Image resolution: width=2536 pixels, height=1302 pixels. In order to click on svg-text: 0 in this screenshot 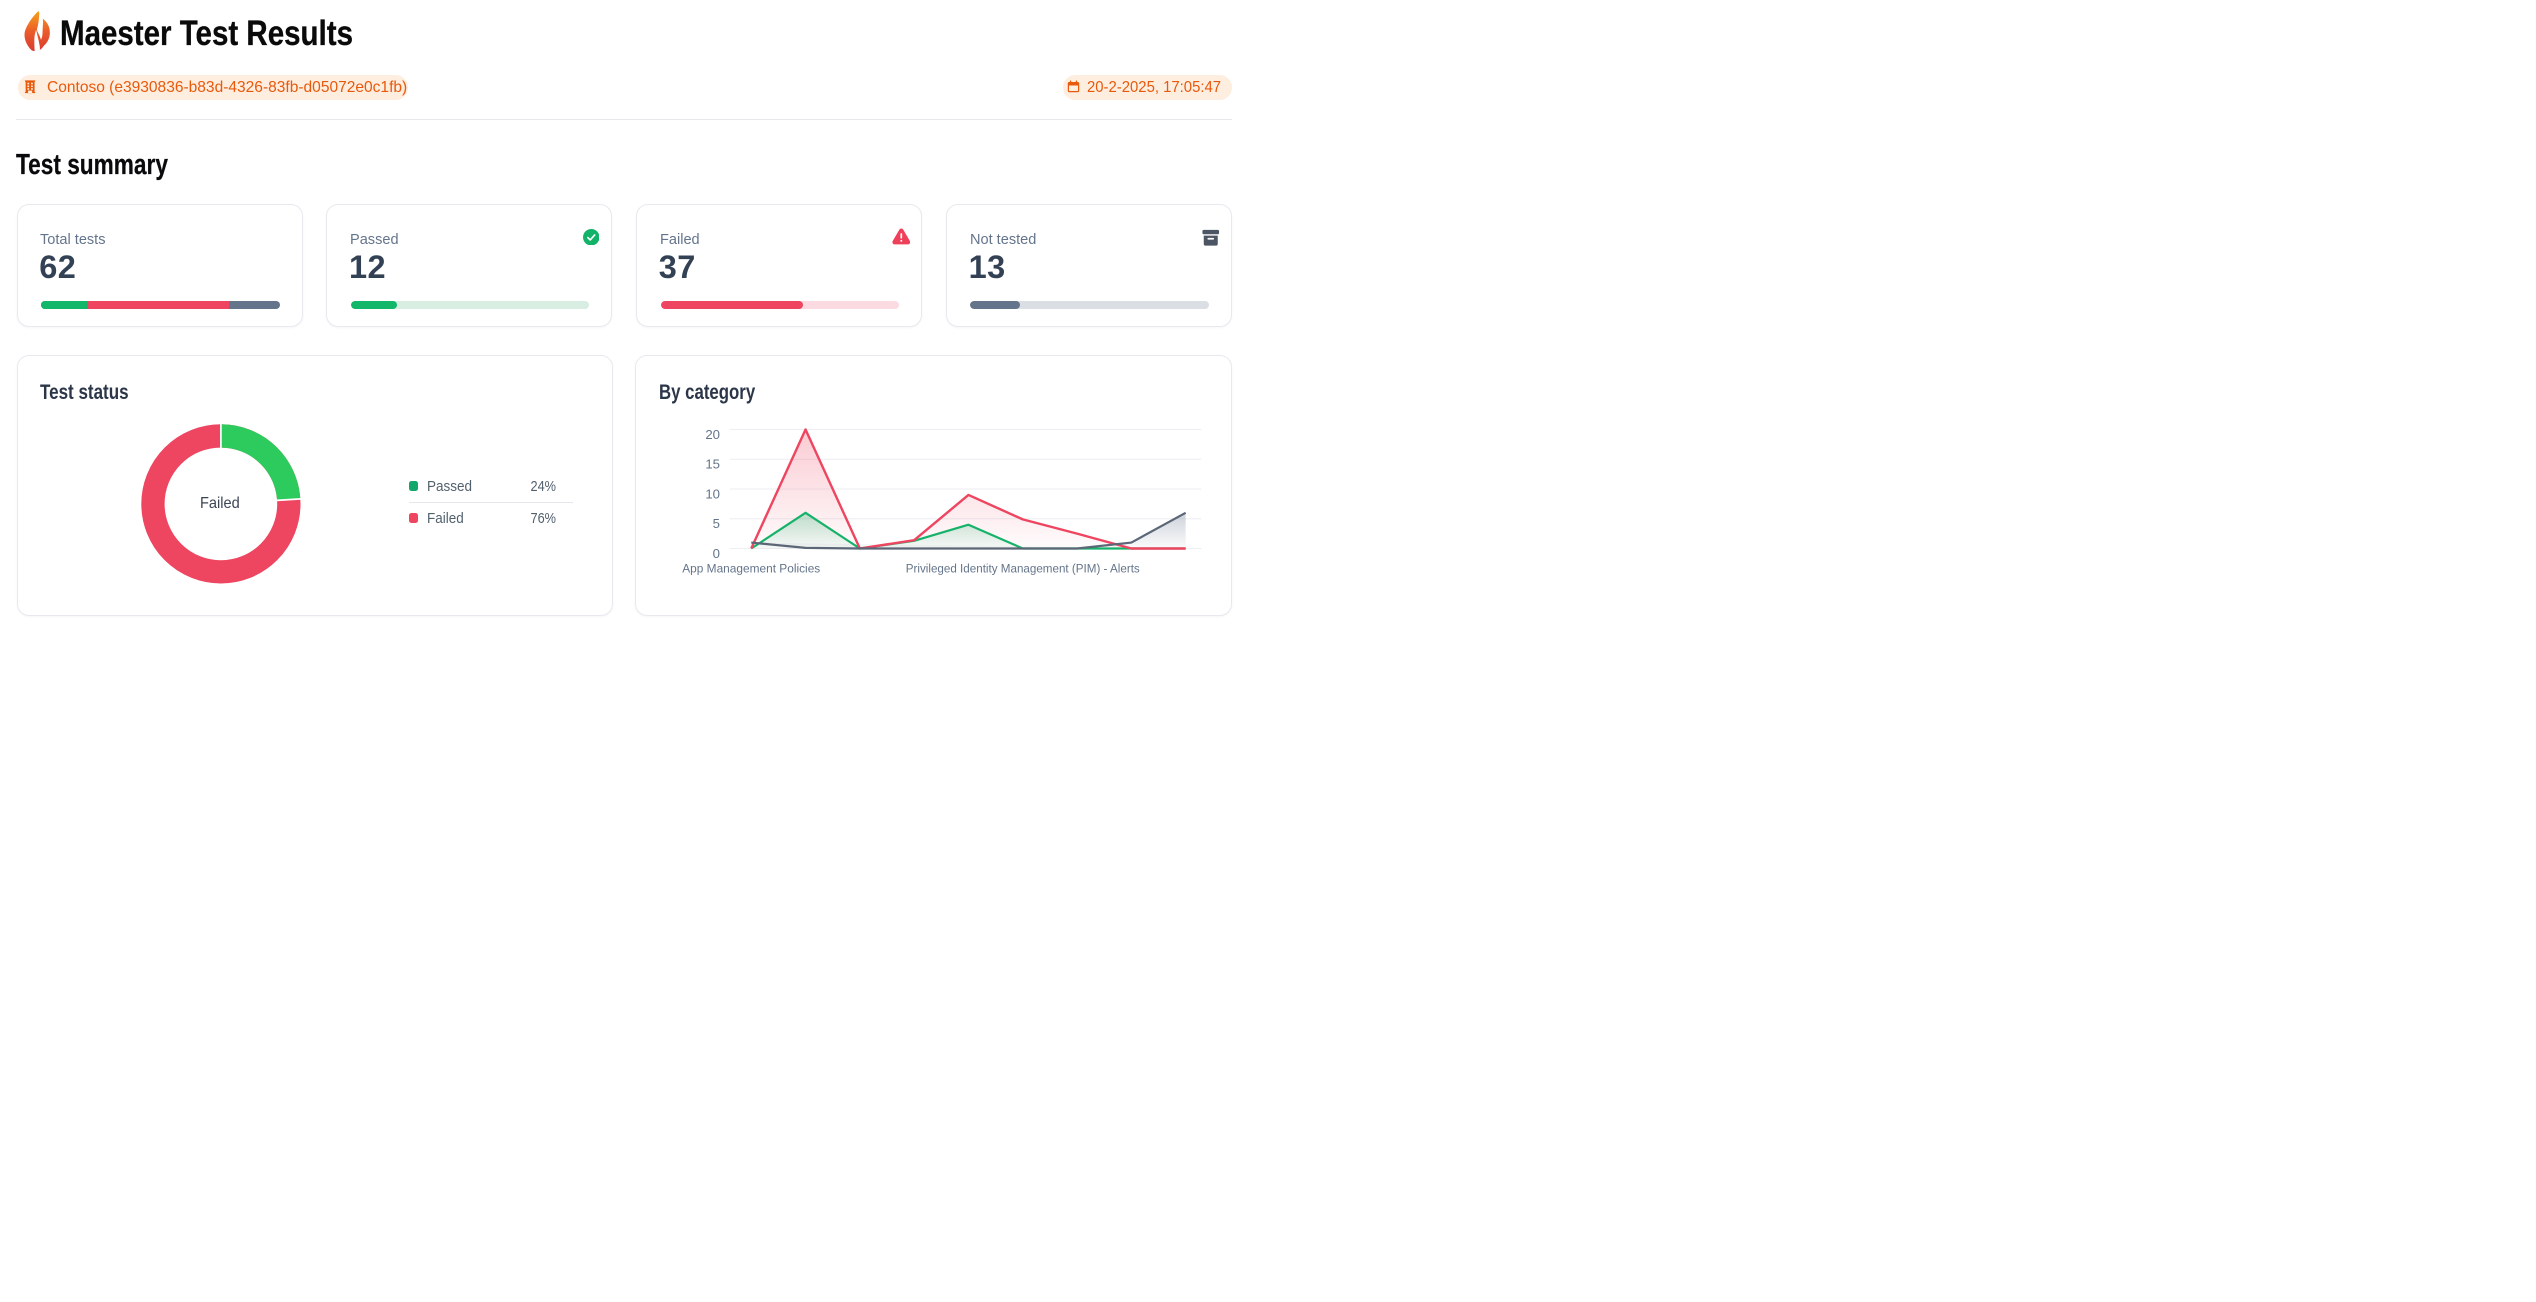, I will do `click(716, 553)`.